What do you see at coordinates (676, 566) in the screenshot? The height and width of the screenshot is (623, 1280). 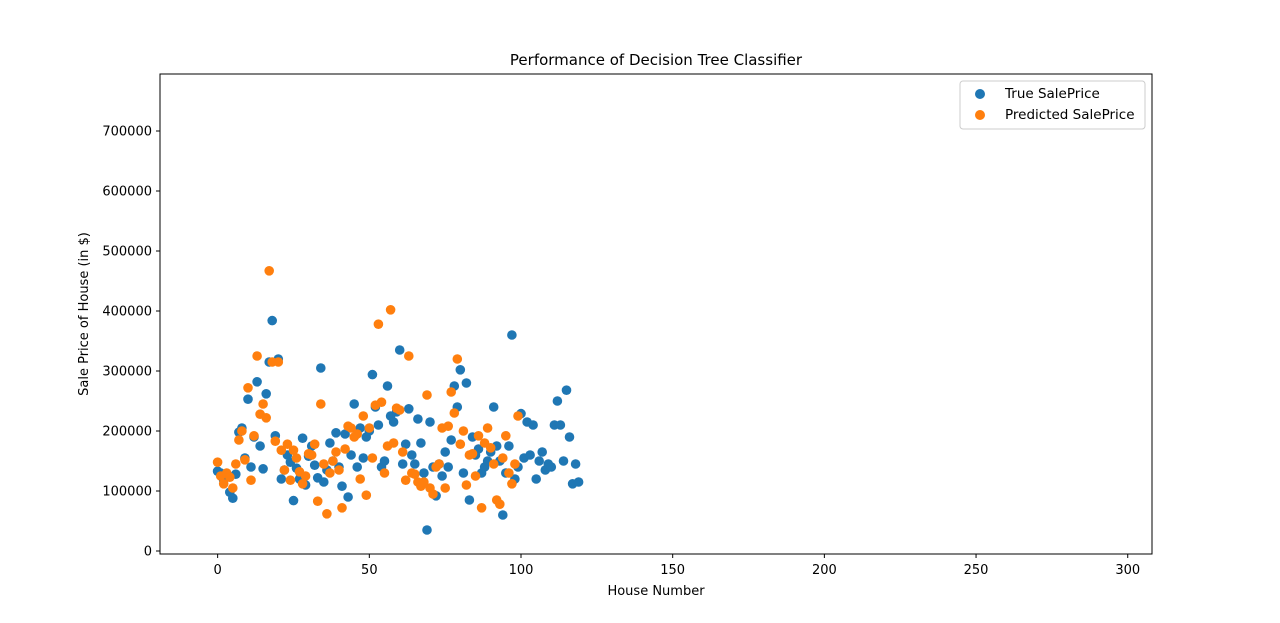 I see `x-axis: 0 50 100 150 200 250 300` at bounding box center [676, 566].